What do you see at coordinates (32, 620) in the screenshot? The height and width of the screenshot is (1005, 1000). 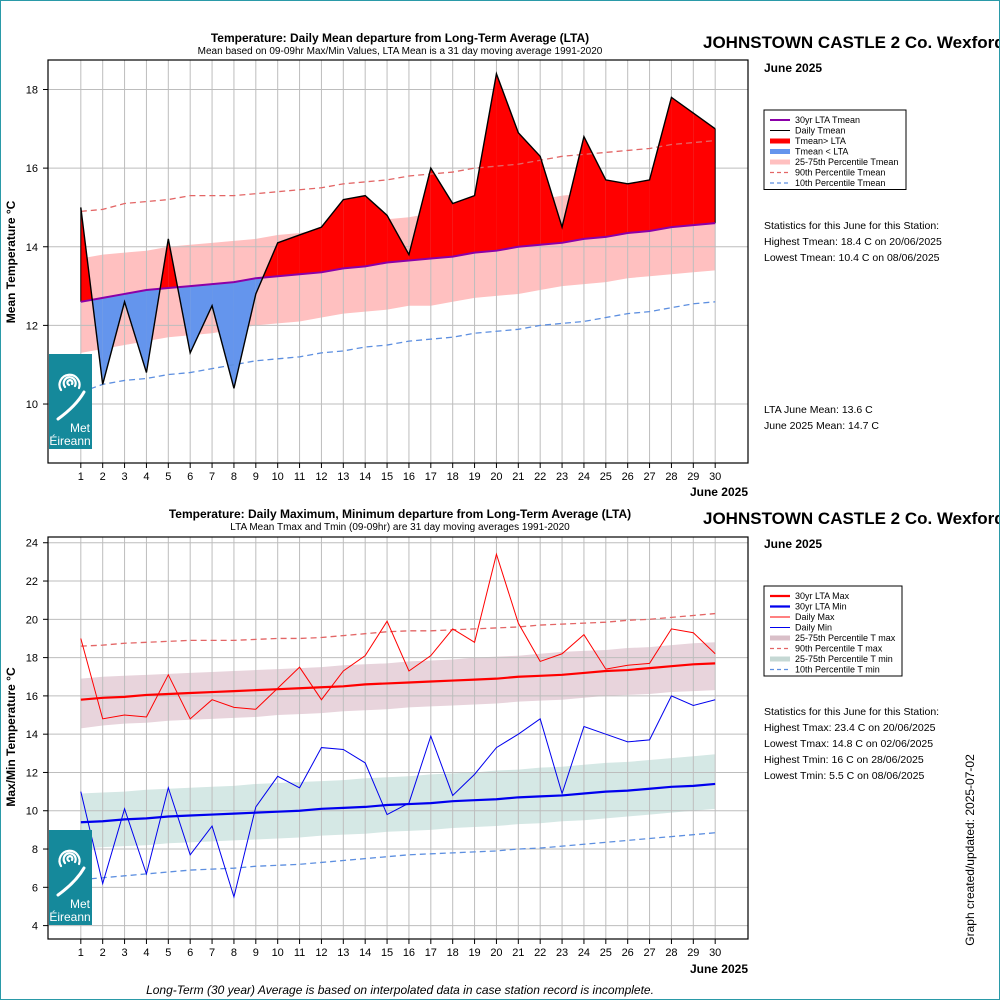 I see `chart2-y-tick-label: 20` at bounding box center [32, 620].